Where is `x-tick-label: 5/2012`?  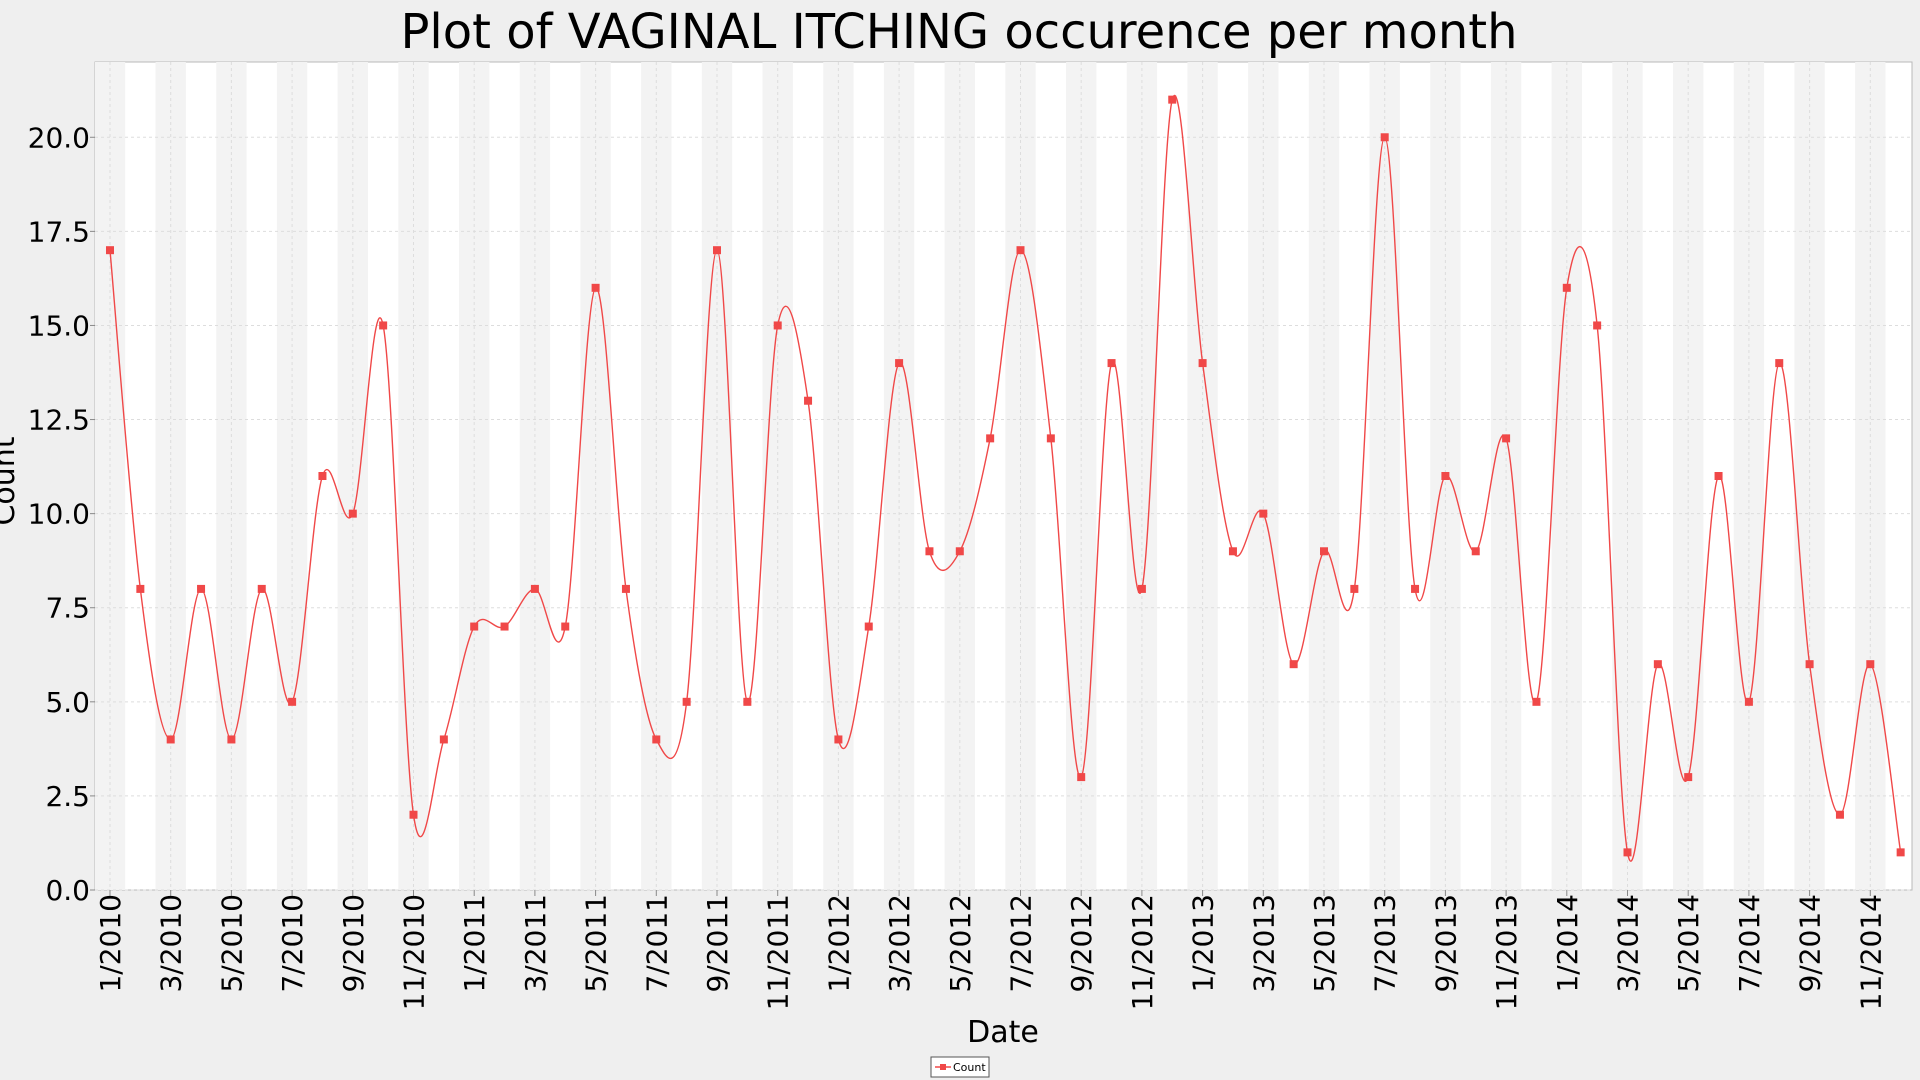
x-tick-label: 5/2012 is located at coordinates (960, 943).